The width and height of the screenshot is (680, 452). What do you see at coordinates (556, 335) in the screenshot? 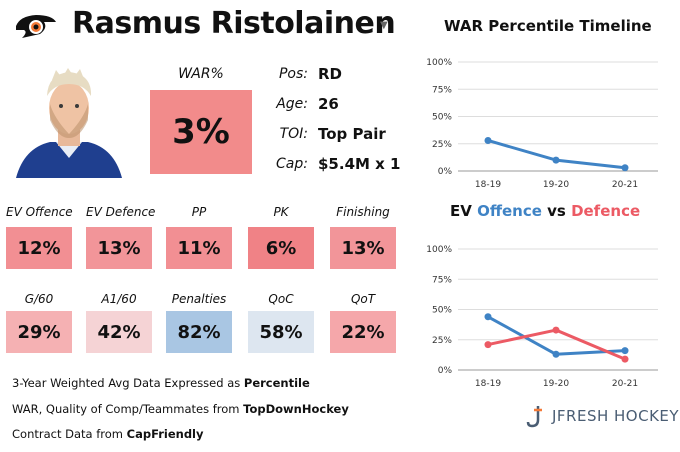
I see `chart2-line-offence` at bounding box center [556, 335].